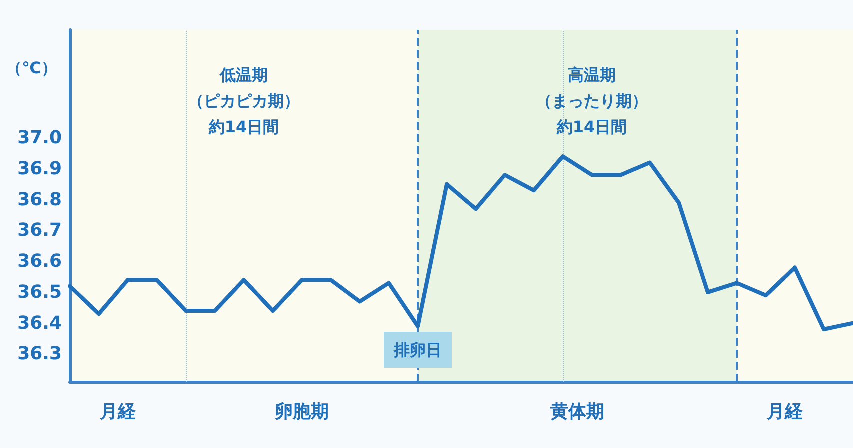 The width and height of the screenshot is (853, 448). Describe the element at coordinates (40, 138) in the screenshot. I see `y-tick-label: 37.0` at that location.